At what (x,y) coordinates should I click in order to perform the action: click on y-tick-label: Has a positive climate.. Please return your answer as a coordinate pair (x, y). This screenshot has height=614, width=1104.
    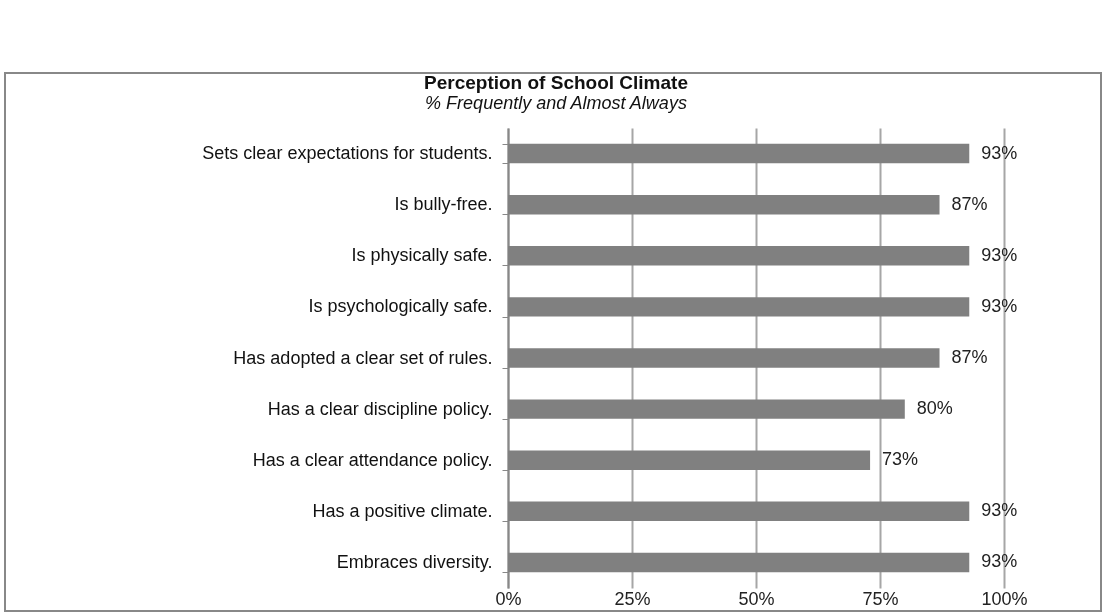
    Looking at the image, I should click on (402, 510).